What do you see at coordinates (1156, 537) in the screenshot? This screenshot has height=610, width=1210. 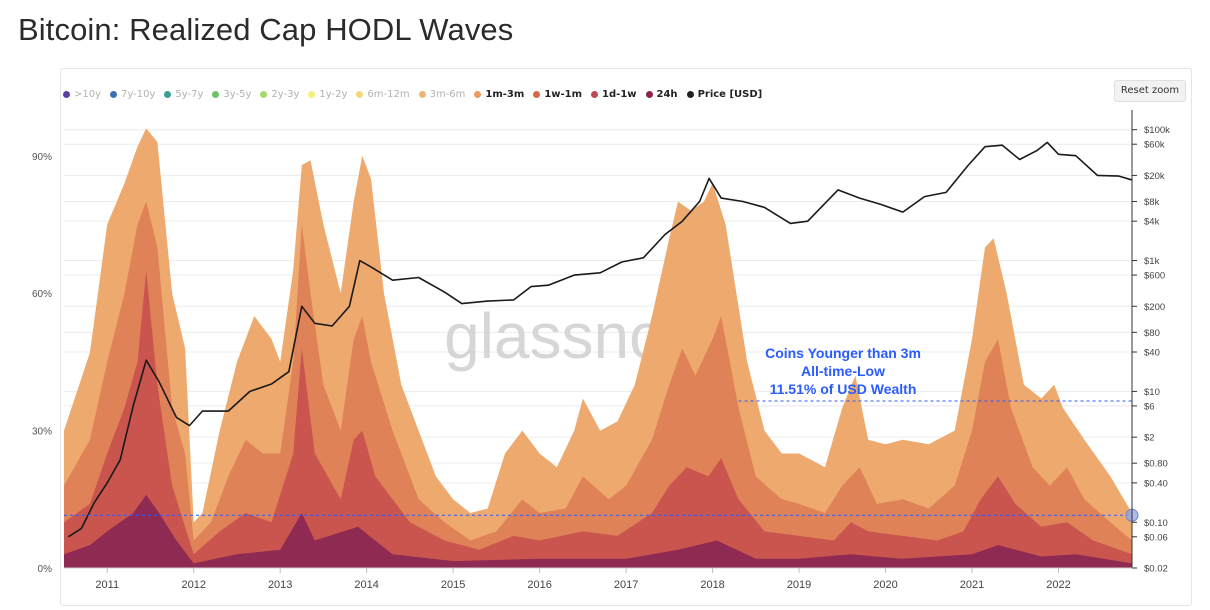 I see `right-tick-label: $0.06` at bounding box center [1156, 537].